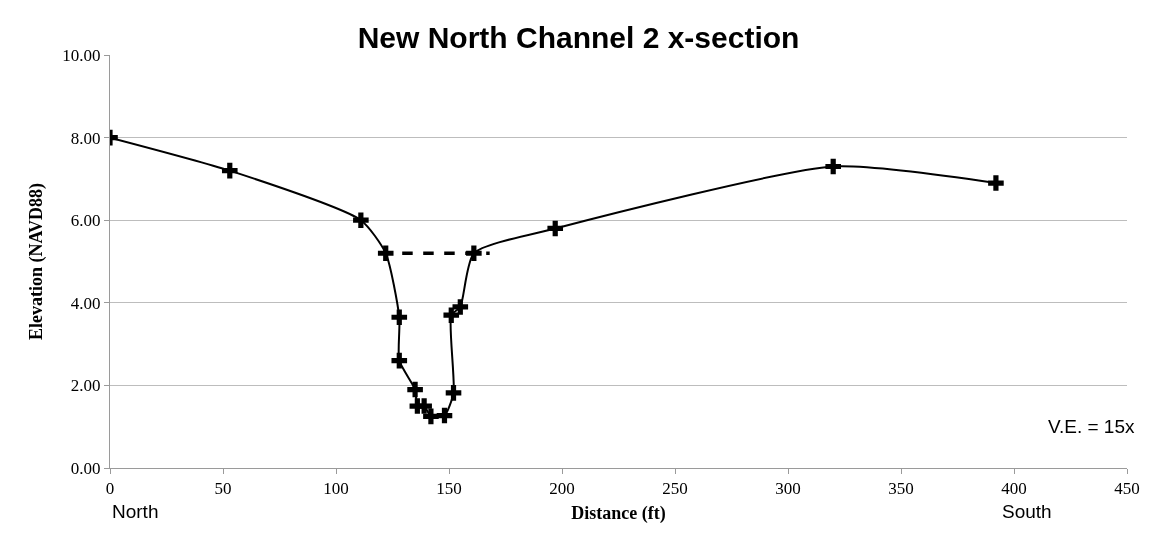 The image size is (1157, 548). What do you see at coordinates (110, 489) in the screenshot?
I see `x-tick-label: 0` at bounding box center [110, 489].